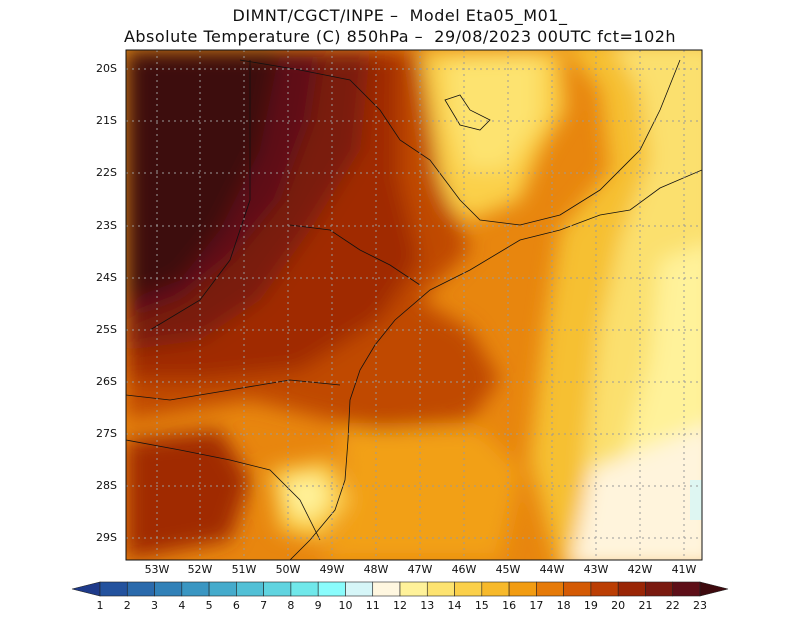 Image resolution: width=800 pixels, height=618 pixels. I want to click on colorbar-label: 12, so click(400, 605).